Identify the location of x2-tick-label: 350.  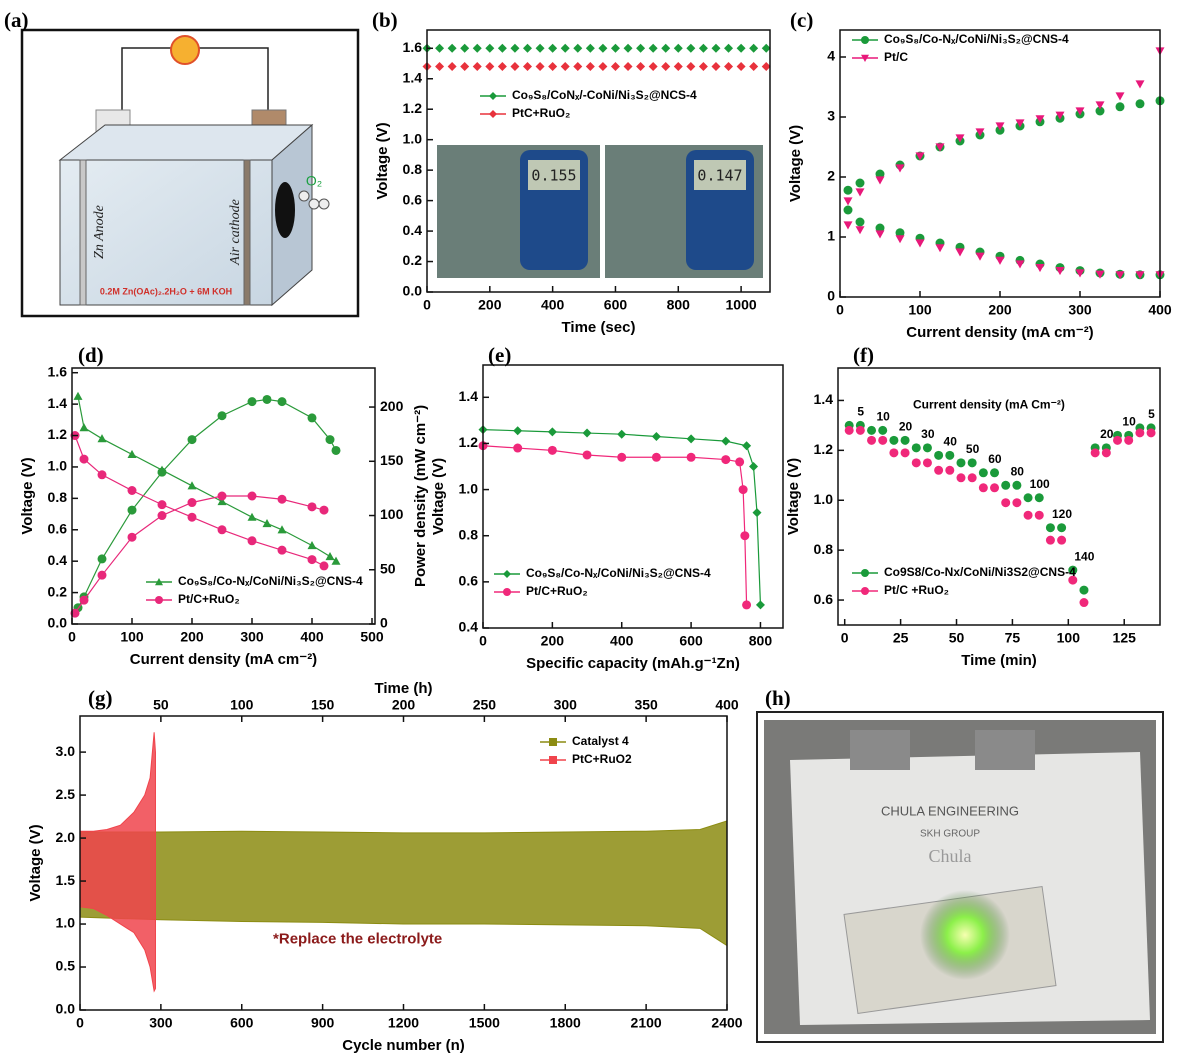
(646, 705).